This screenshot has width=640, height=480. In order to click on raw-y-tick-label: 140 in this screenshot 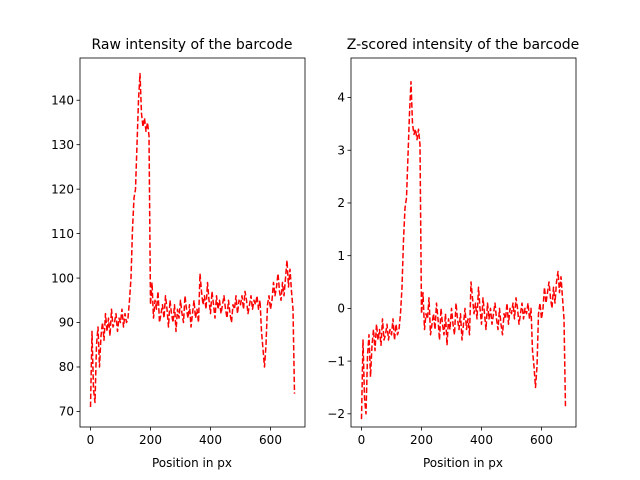, I will do `click(62, 100)`.